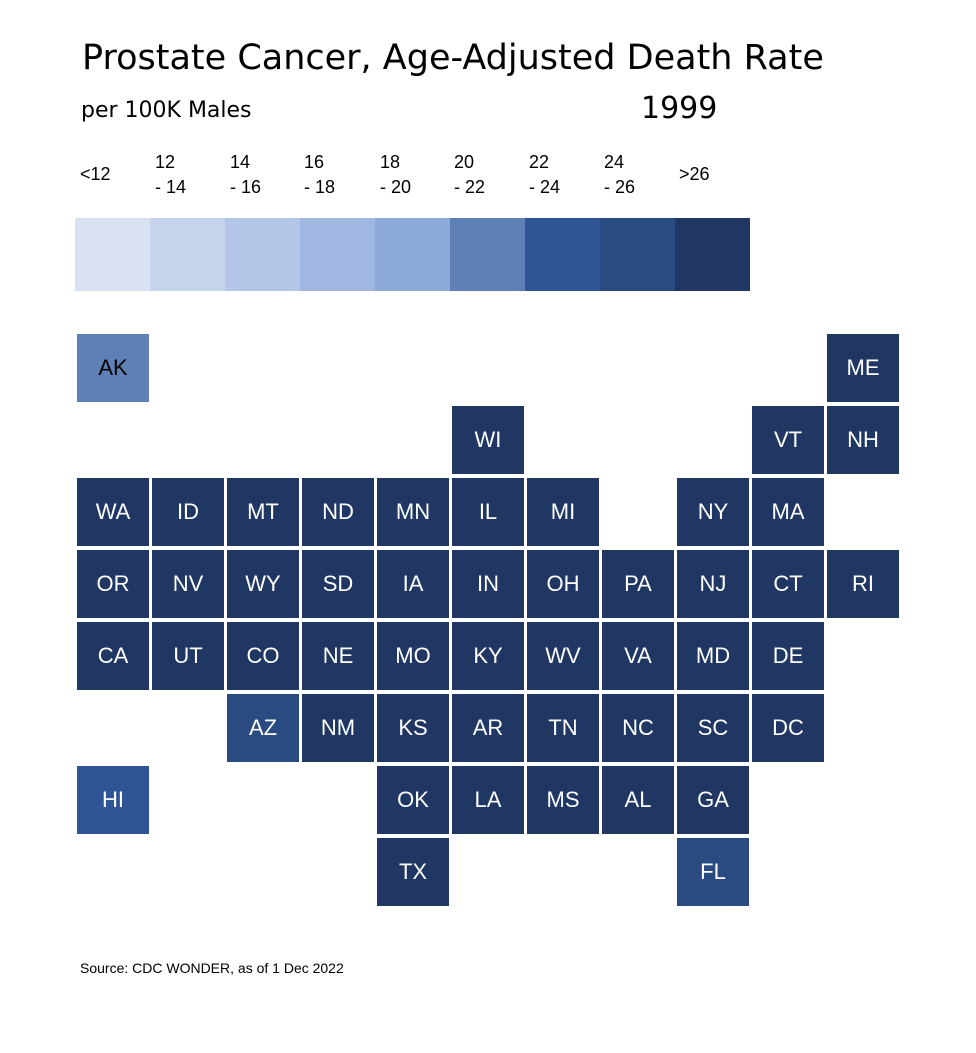 This screenshot has height=1053, width=976. I want to click on legend-label-line: - 20, so click(396, 187).